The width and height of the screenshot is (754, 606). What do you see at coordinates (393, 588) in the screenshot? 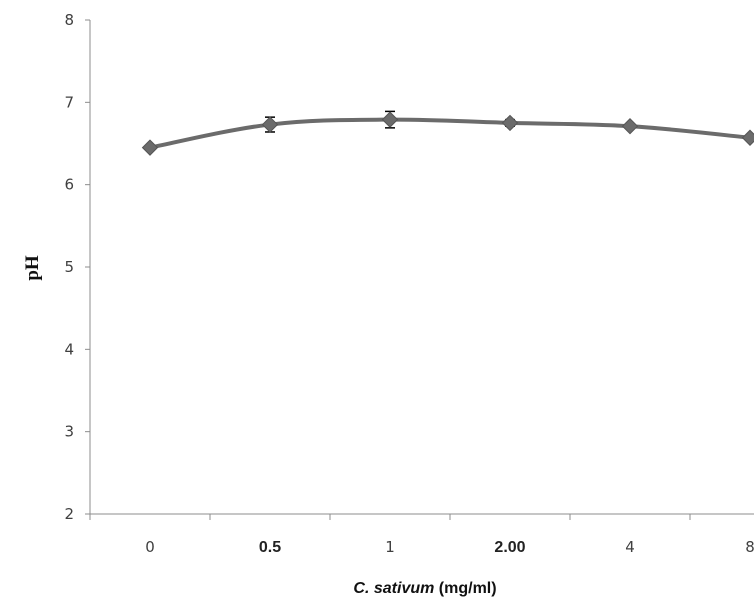
I see `x-axis-label-italic: C. sativum` at bounding box center [393, 588].